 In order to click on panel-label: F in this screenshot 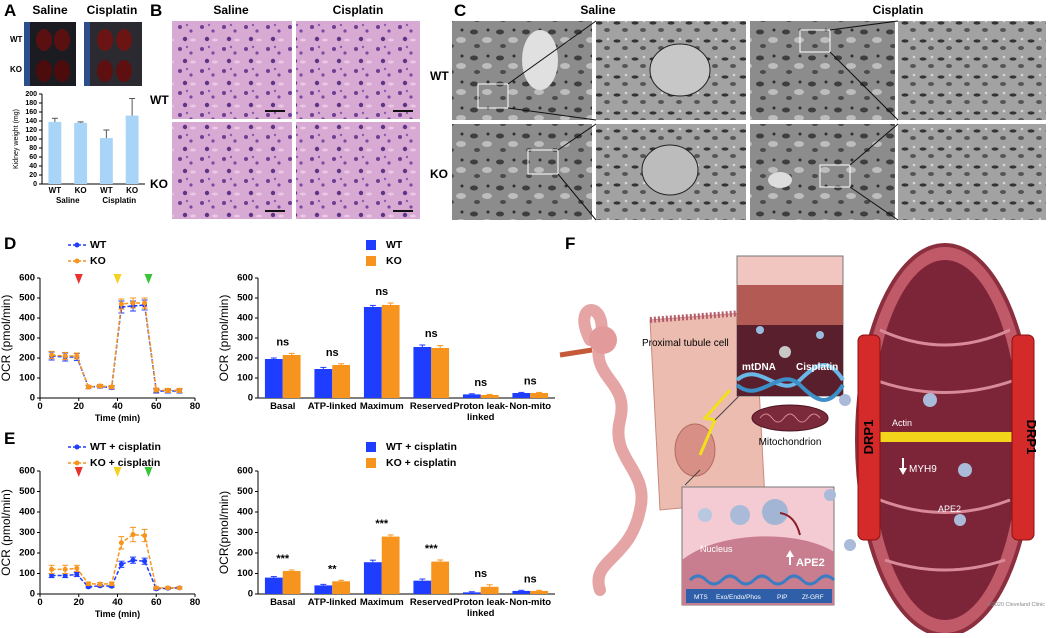, I will do `click(570, 243)`.